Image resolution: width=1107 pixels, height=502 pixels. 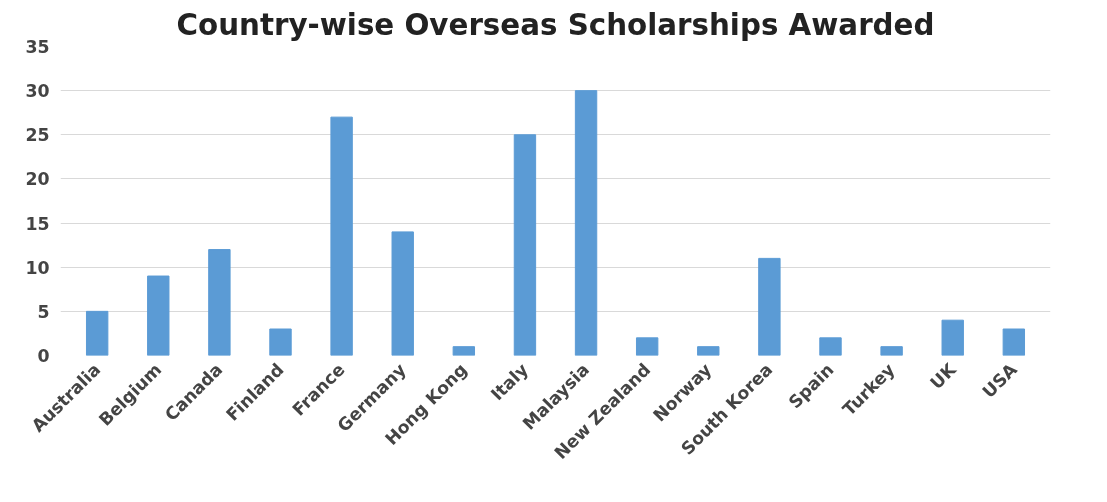 I want to click on y-tick-label: 10, so click(x=37, y=267).